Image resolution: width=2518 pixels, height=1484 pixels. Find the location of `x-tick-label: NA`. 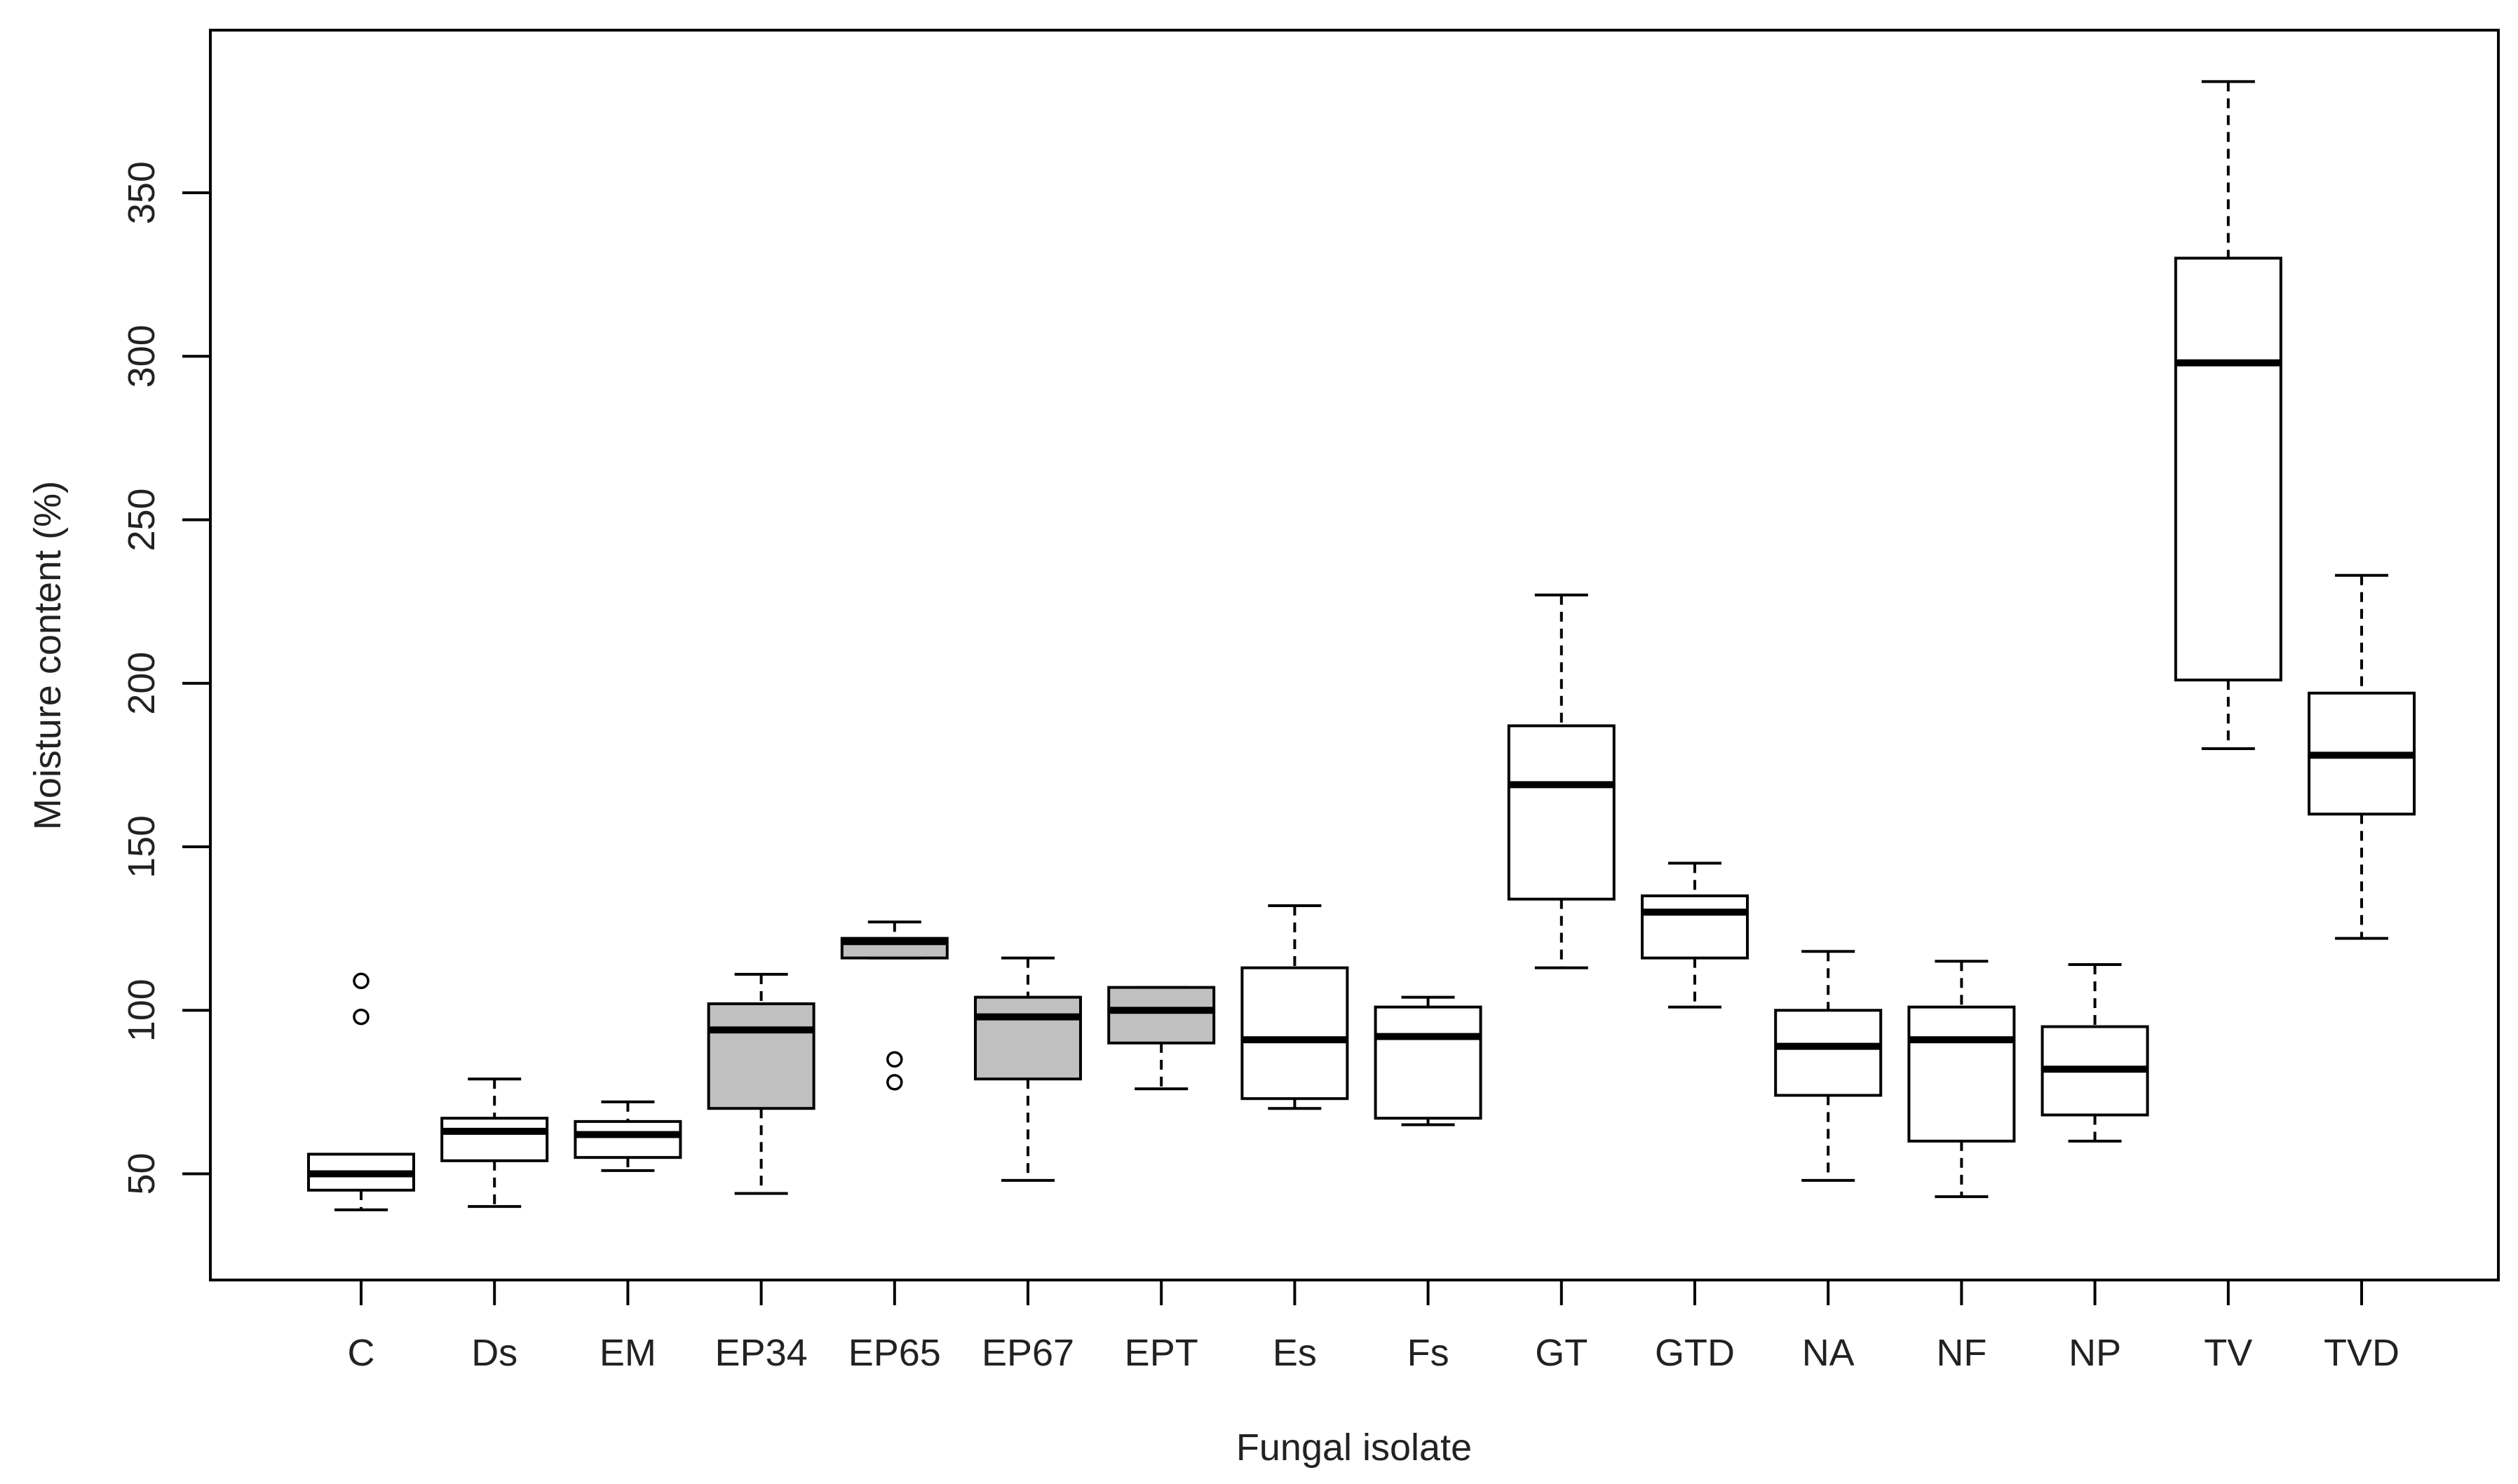

x-tick-label: NA is located at coordinates (1828, 1353).